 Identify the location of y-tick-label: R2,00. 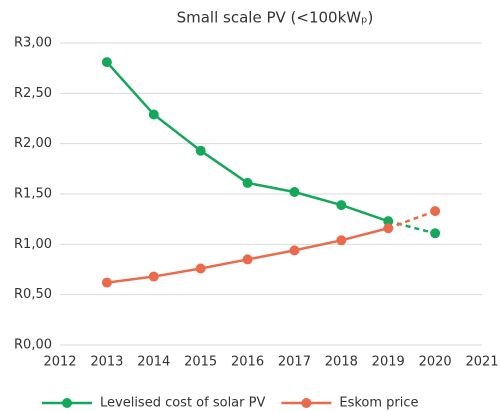
(33, 143).